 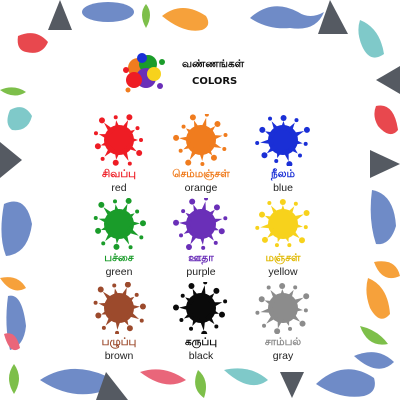 What do you see at coordinates (201, 188) in the screenshot?
I see `color-label-english: orange` at bounding box center [201, 188].